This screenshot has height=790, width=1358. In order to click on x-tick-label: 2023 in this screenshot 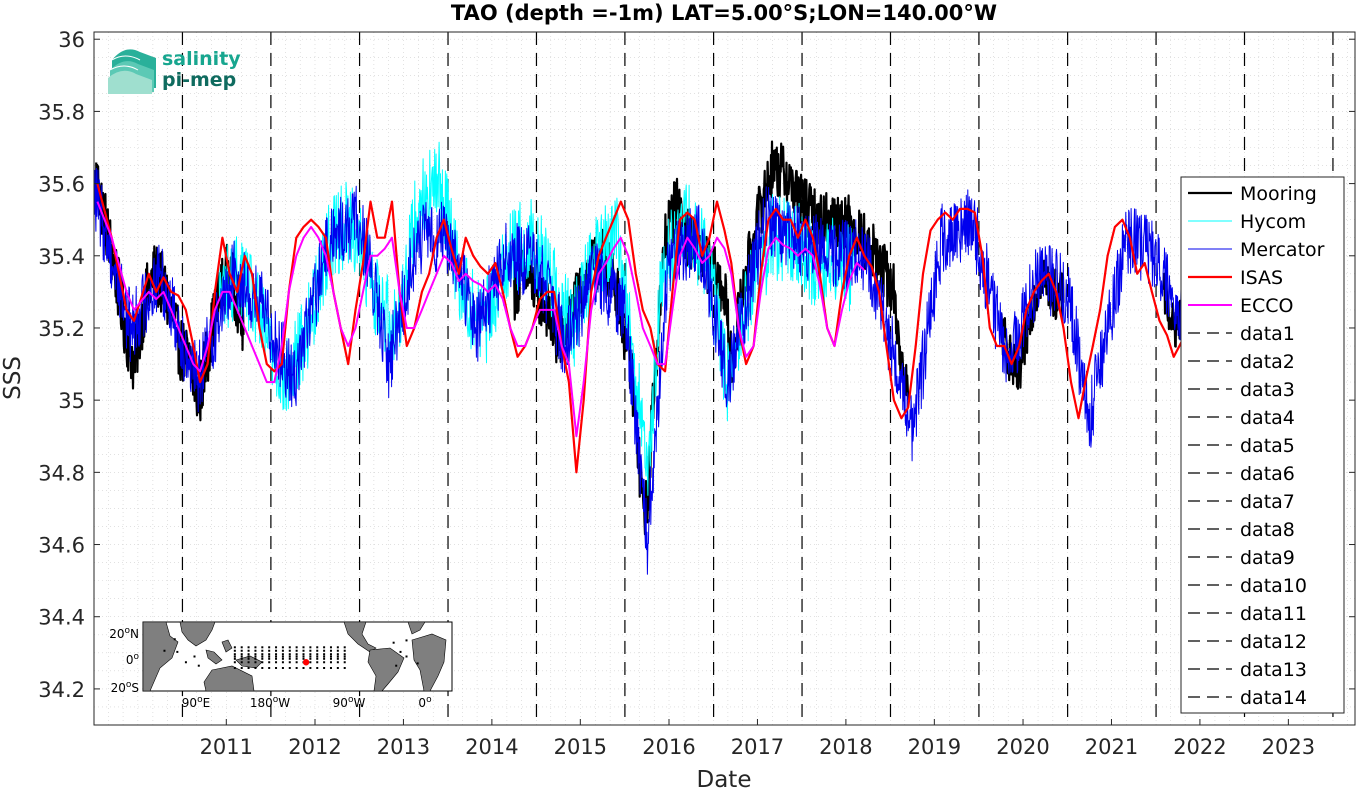, I will do `click(1288, 747)`.